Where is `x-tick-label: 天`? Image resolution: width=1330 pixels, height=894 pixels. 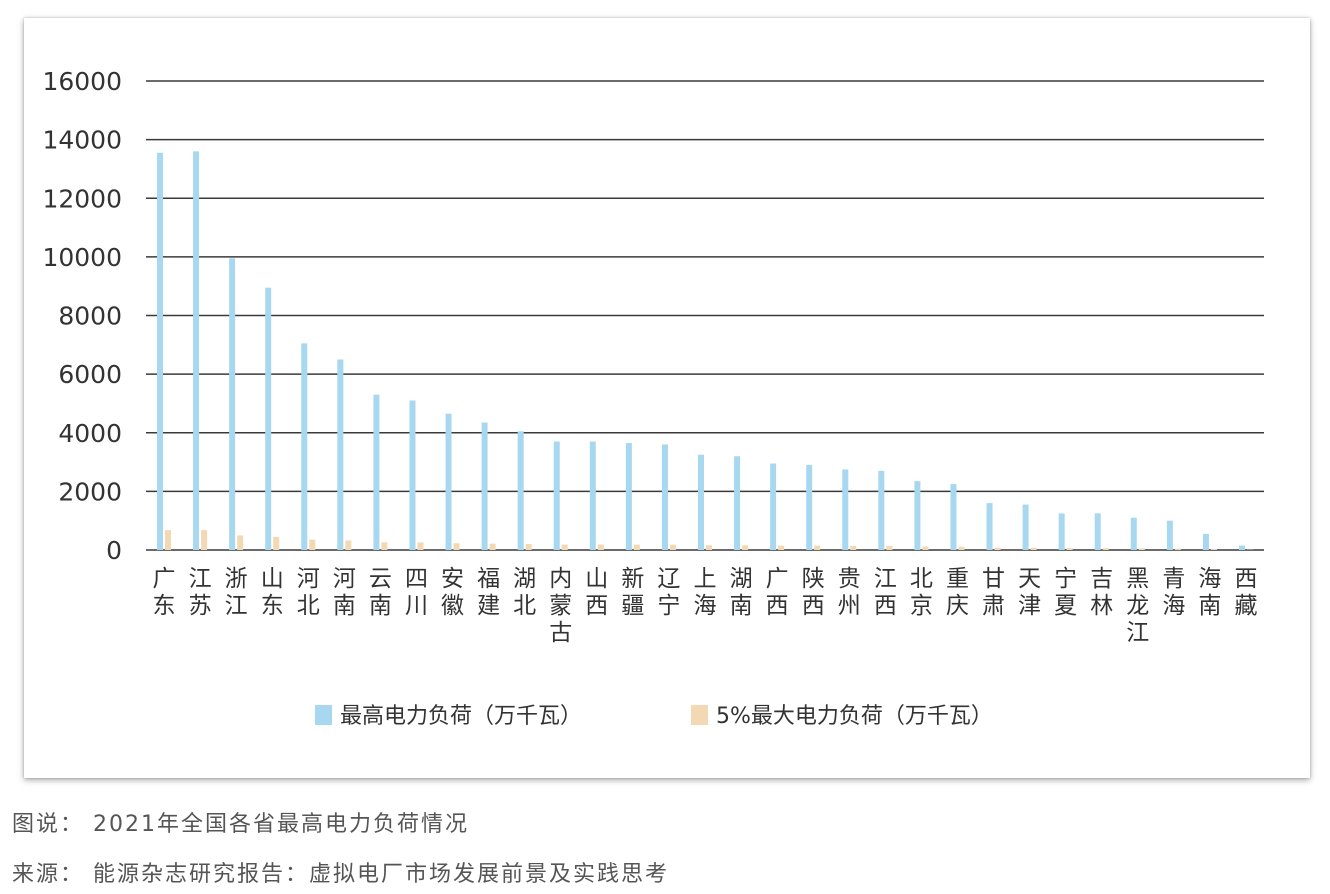
x-tick-label: 天 is located at coordinates (1029, 579).